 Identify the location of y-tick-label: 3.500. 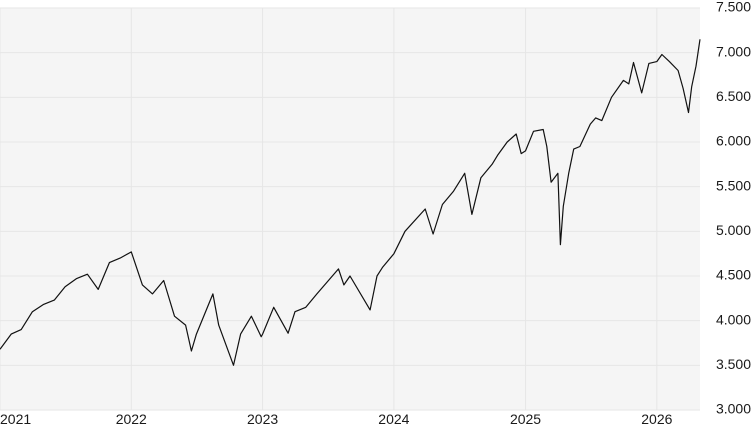
(733, 364).